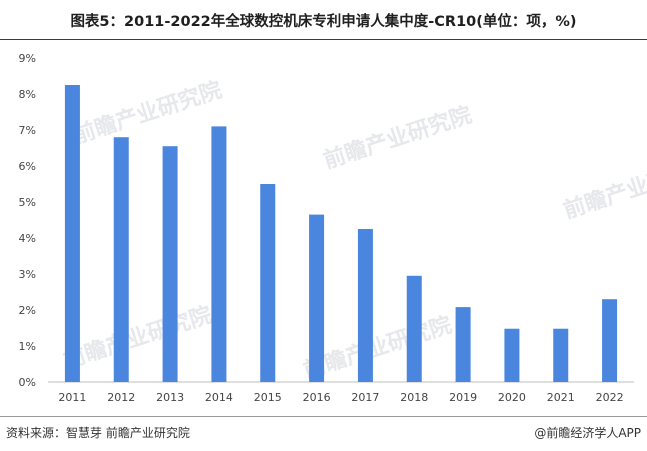 This screenshot has height=451, width=647. Describe the element at coordinates (170, 397) in the screenshot. I see `x-tick-label: 2013` at that location.